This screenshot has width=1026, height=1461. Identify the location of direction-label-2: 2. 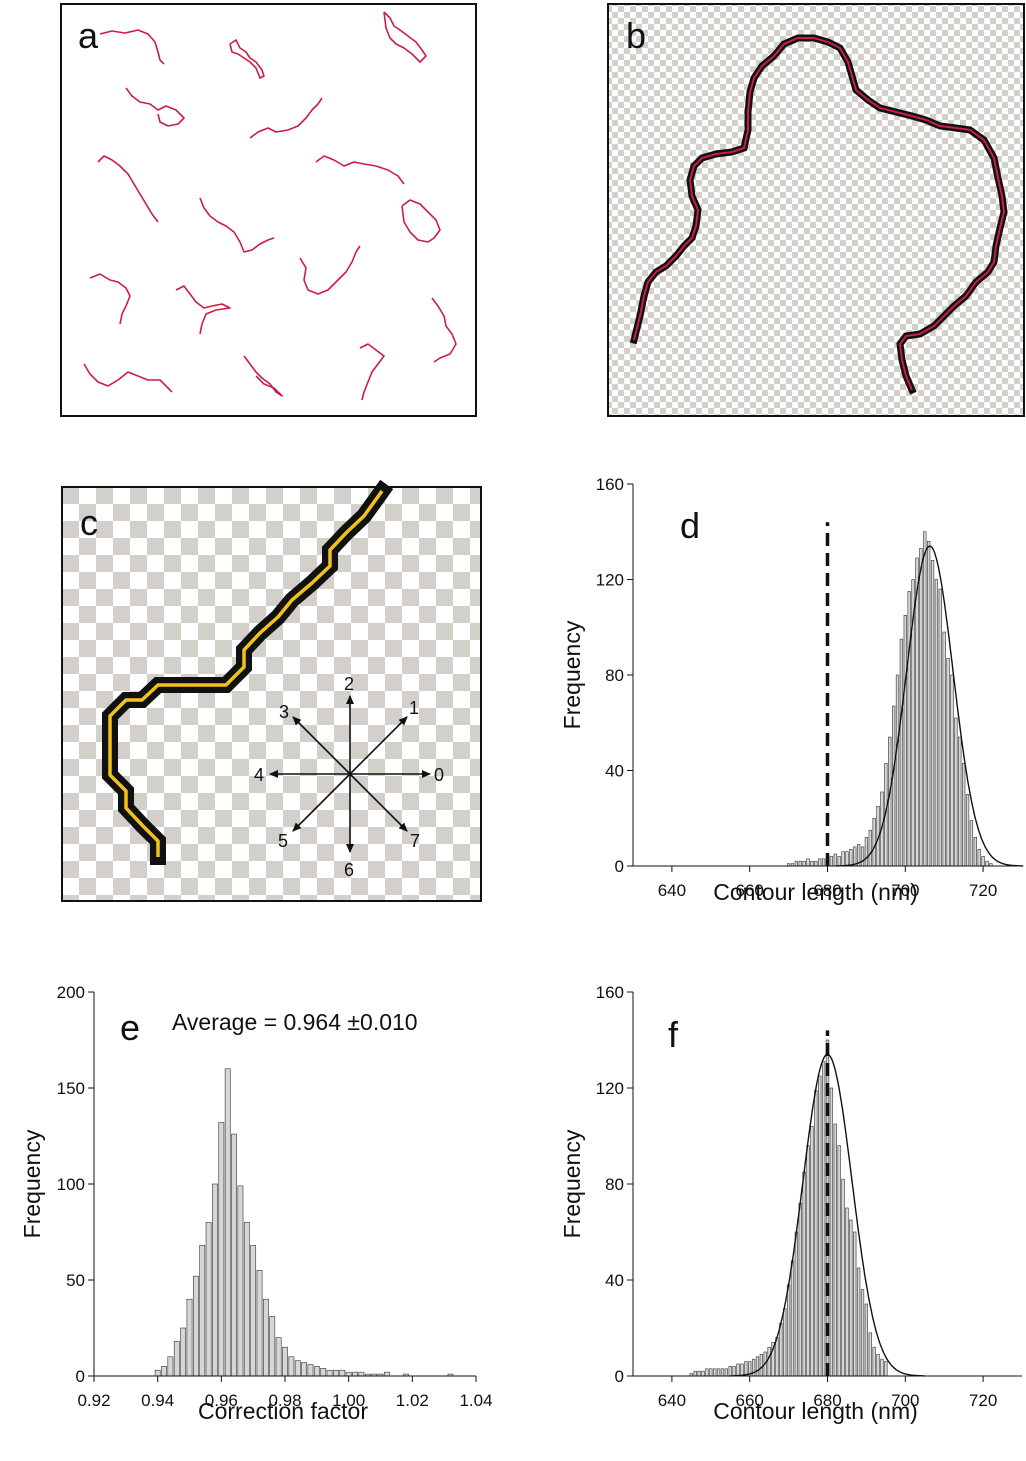
(349, 684).